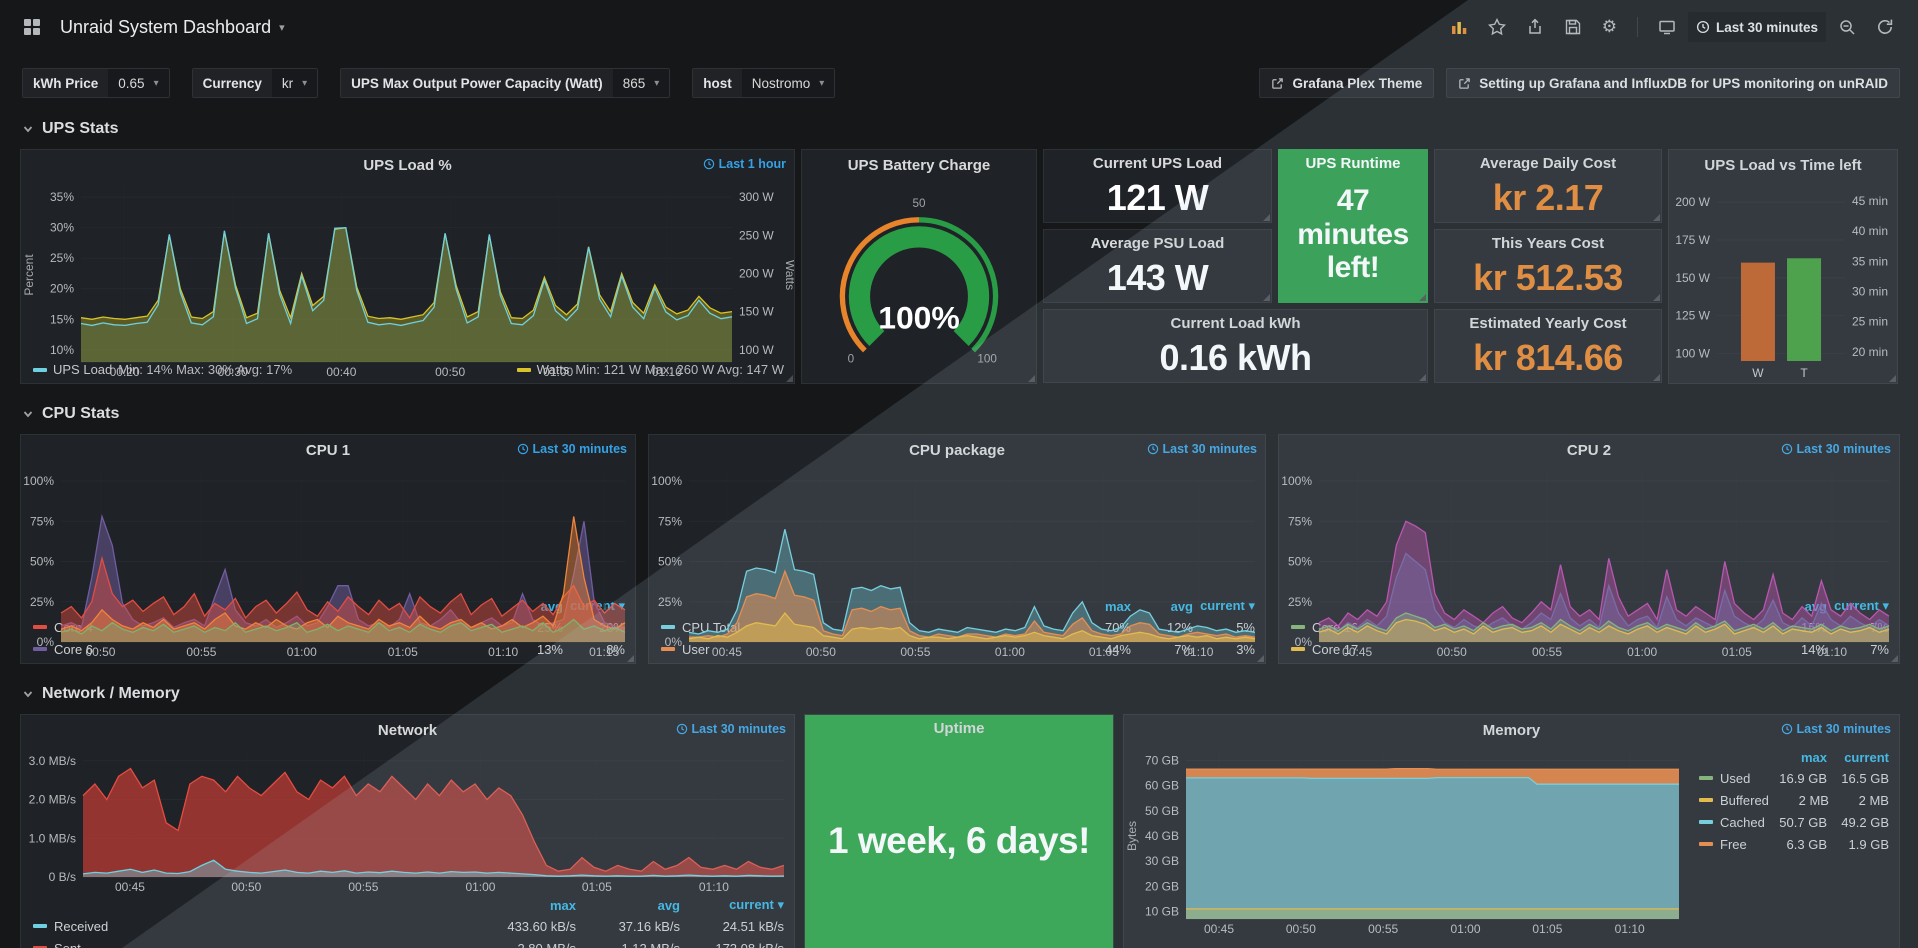 This screenshot has height=948, width=1918. I want to click on legend-item: Watts Min: 121 W Max: 260 W Avg: 147 W, so click(650, 369).